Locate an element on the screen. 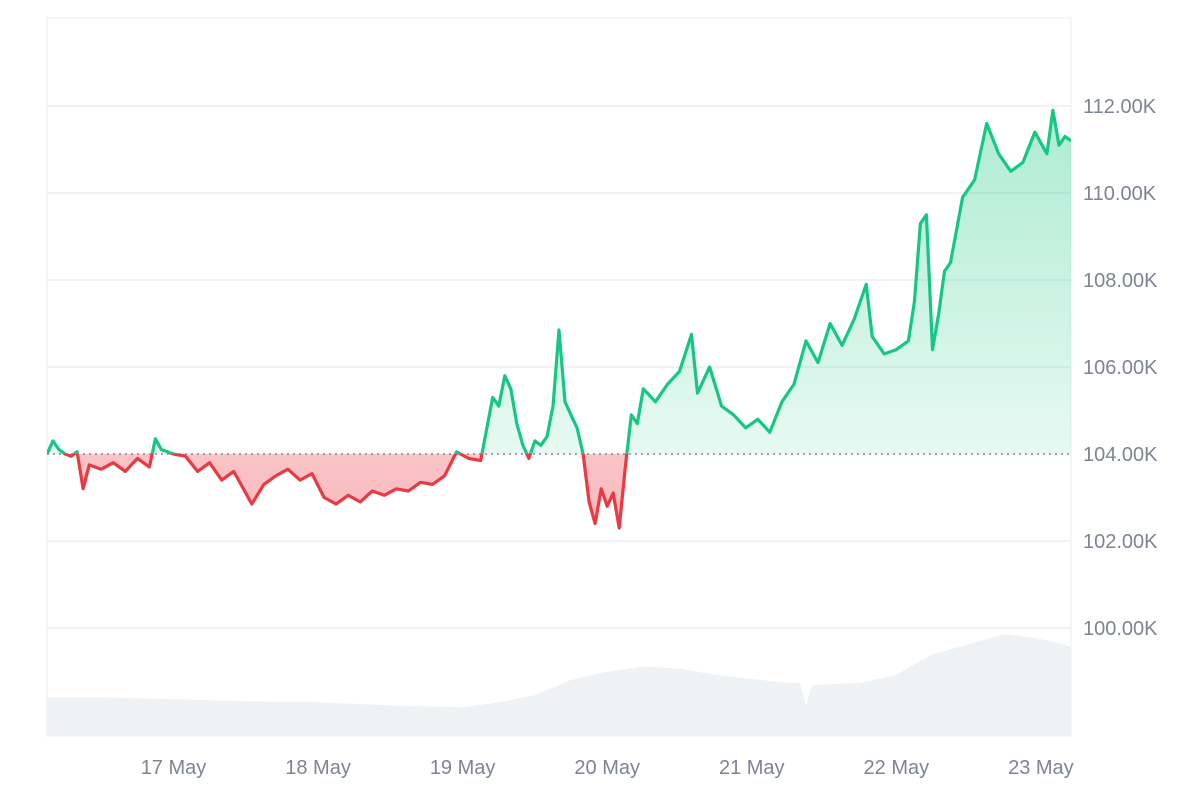 The width and height of the screenshot is (1200, 800). x-tick-label: 21 May is located at coordinates (752, 768).